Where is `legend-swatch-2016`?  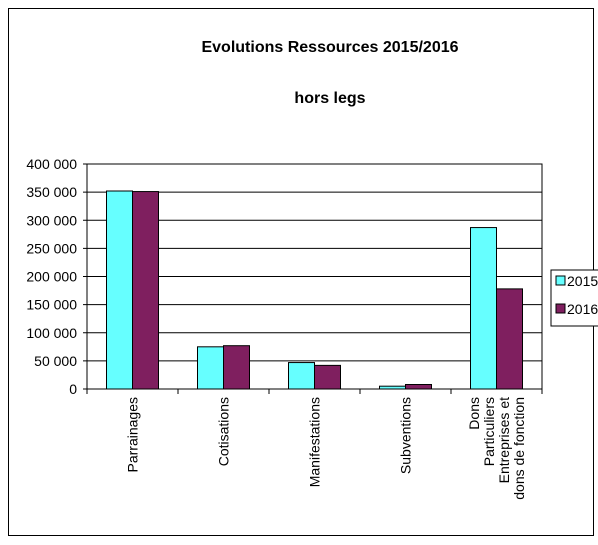 legend-swatch-2016 is located at coordinates (560, 308).